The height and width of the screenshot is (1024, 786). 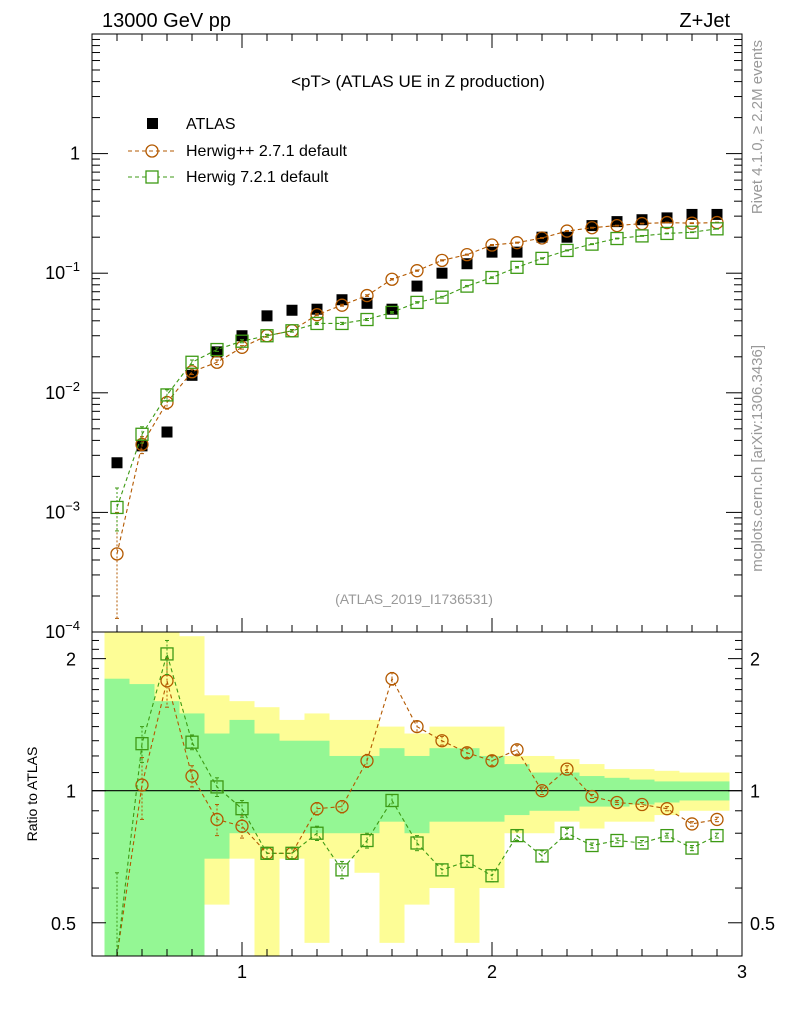 I want to click on rivet-version-label: Rivet 4.1.0, ≥ 2.2M events, so click(x=757, y=127).